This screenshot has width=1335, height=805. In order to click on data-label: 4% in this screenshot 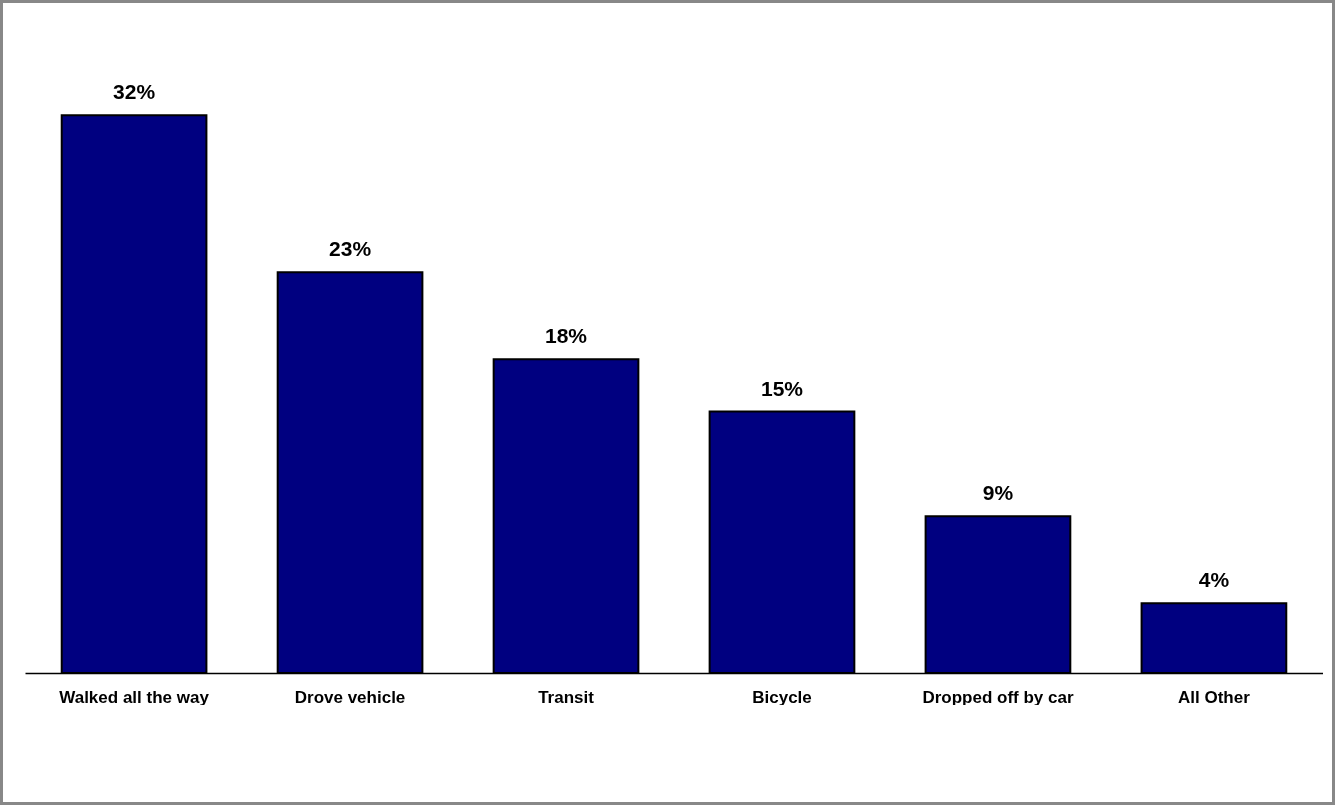, I will do `click(1214, 580)`.